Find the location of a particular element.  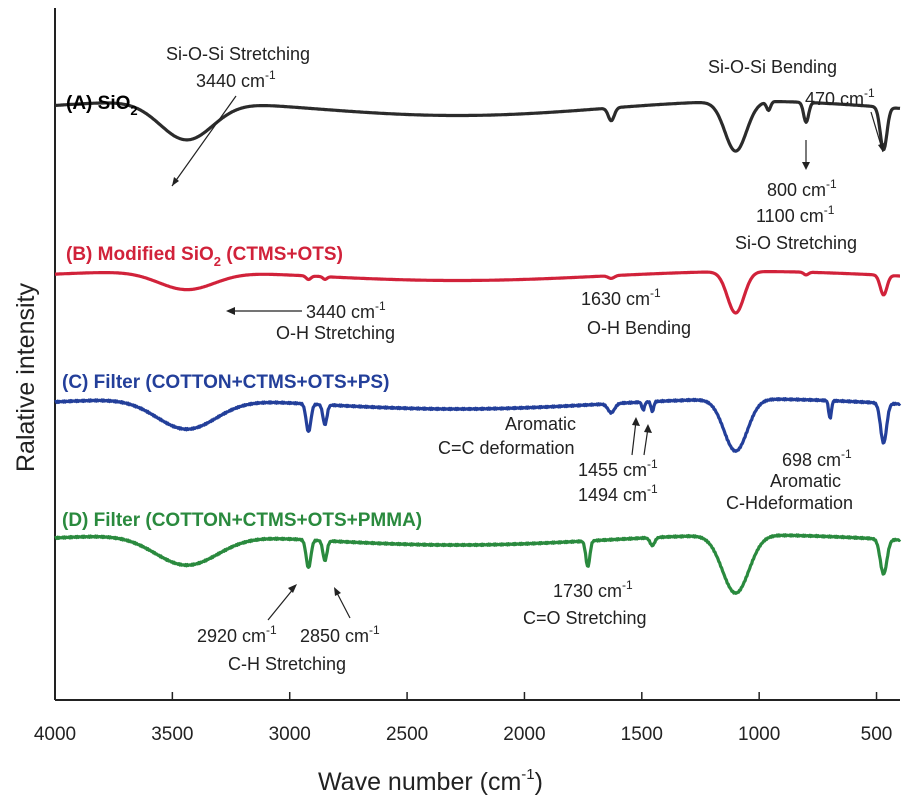

annotation: 1100 cm-1 is located at coordinates (795, 214).